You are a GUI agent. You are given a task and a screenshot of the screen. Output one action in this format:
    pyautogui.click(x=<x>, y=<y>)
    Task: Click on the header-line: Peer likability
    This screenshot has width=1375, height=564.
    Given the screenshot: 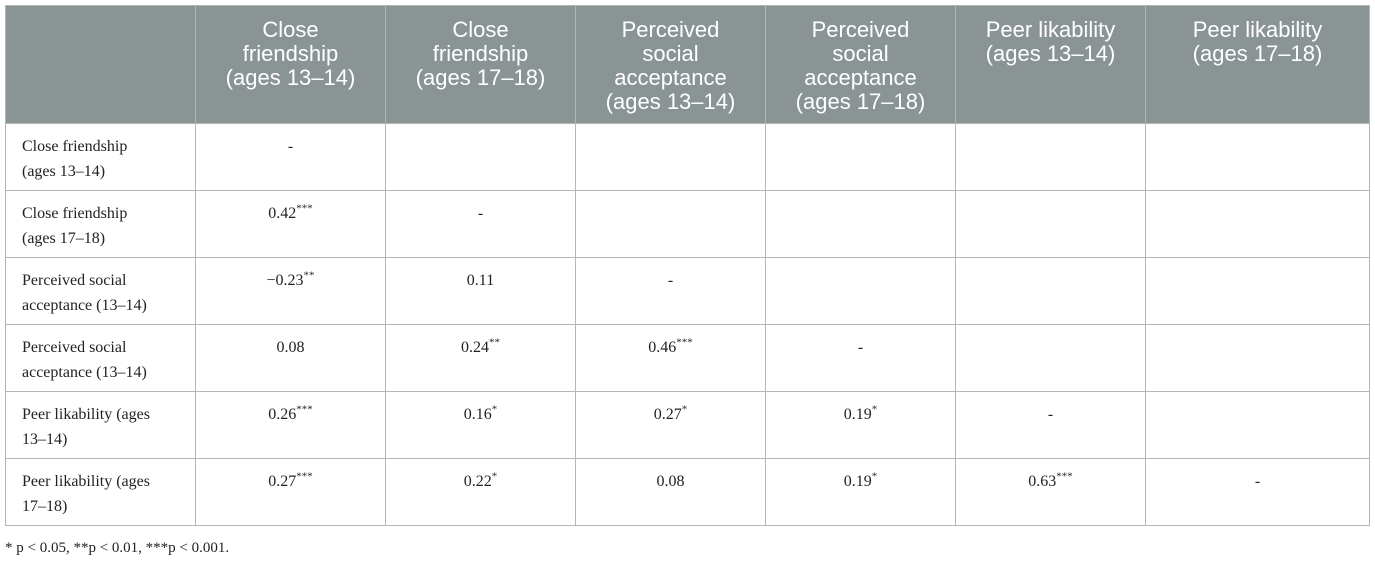 What is the action you would take?
    pyautogui.click(x=1050, y=29)
    